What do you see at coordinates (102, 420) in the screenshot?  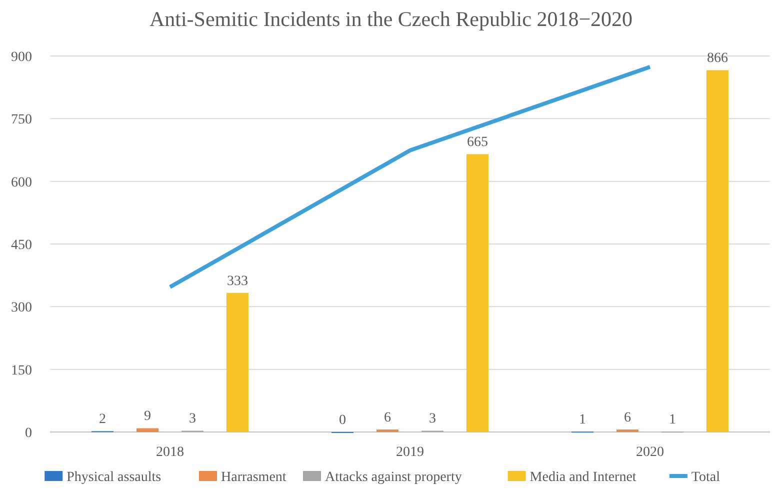 I see `data-label: 2` at bounding box center [102, 420].